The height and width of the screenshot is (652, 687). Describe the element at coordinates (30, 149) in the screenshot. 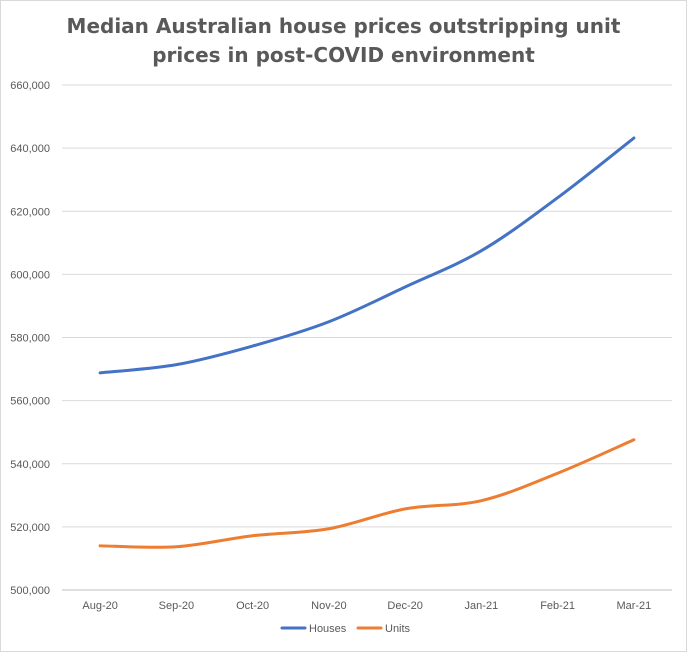

I see `y-tick-label: 640,000` at that location.